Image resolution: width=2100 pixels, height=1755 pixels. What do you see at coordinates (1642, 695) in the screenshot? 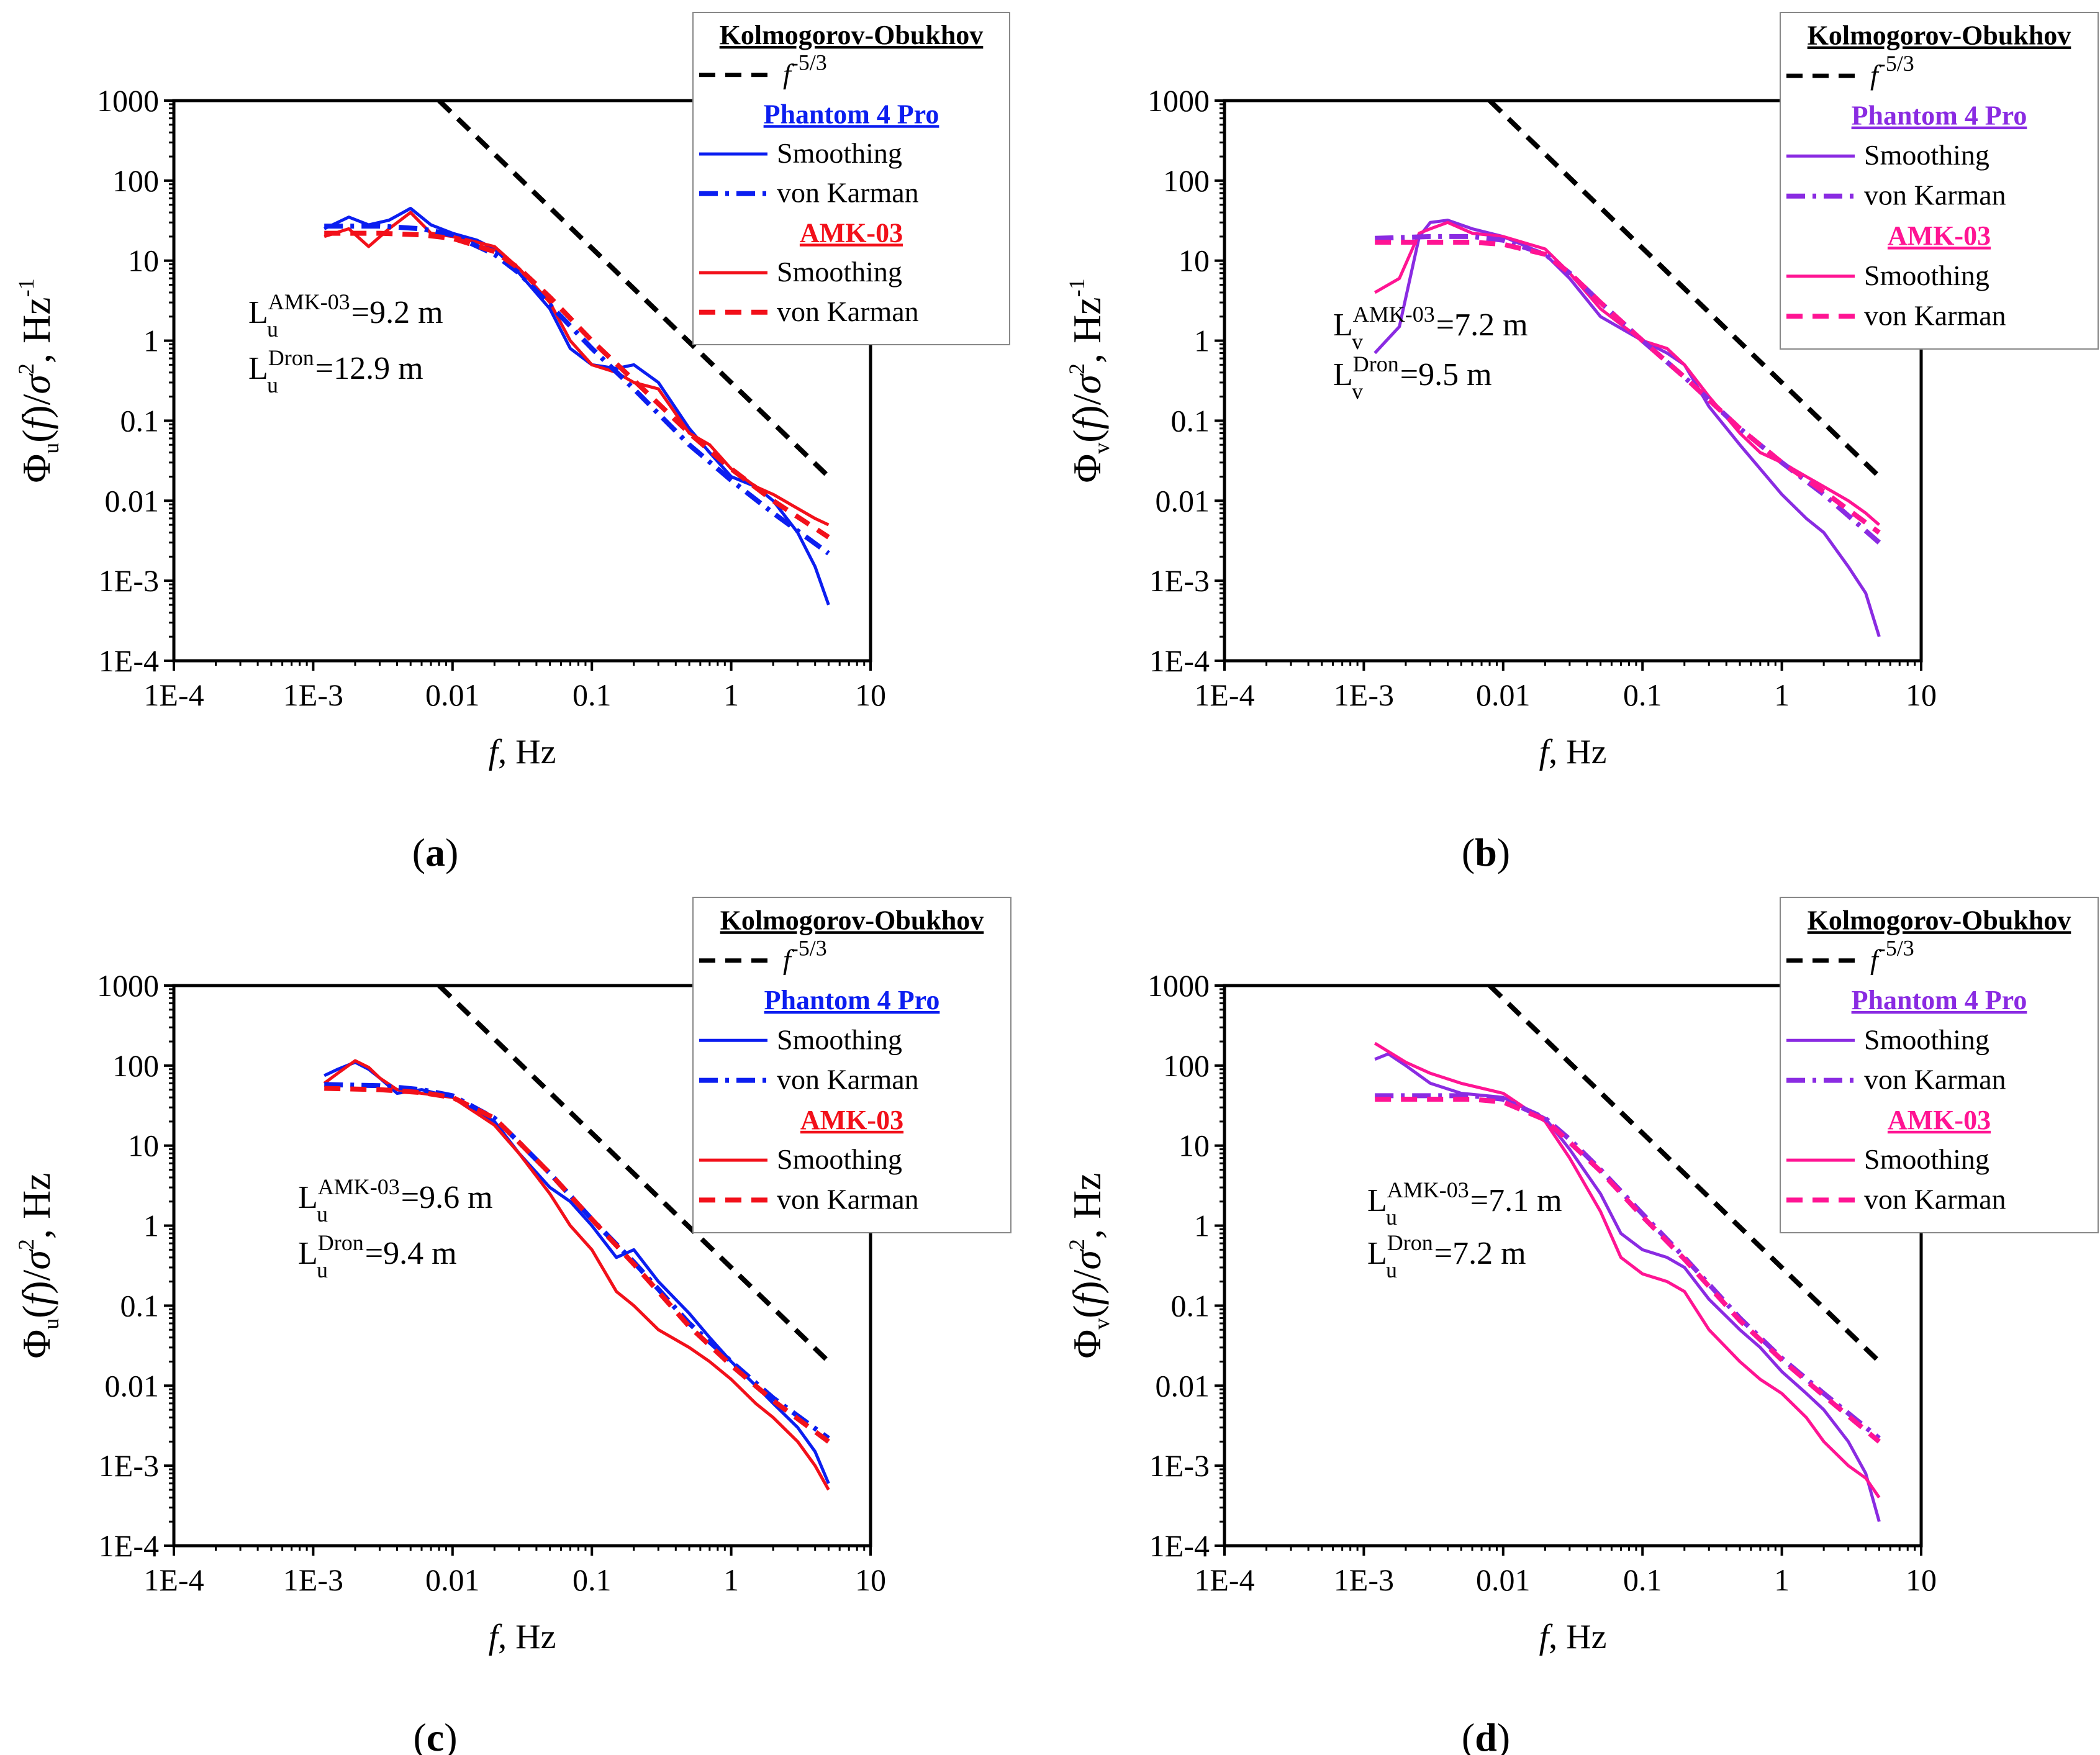
I see `x-tick-label: 0.1` at bounding box center [1642, 695].